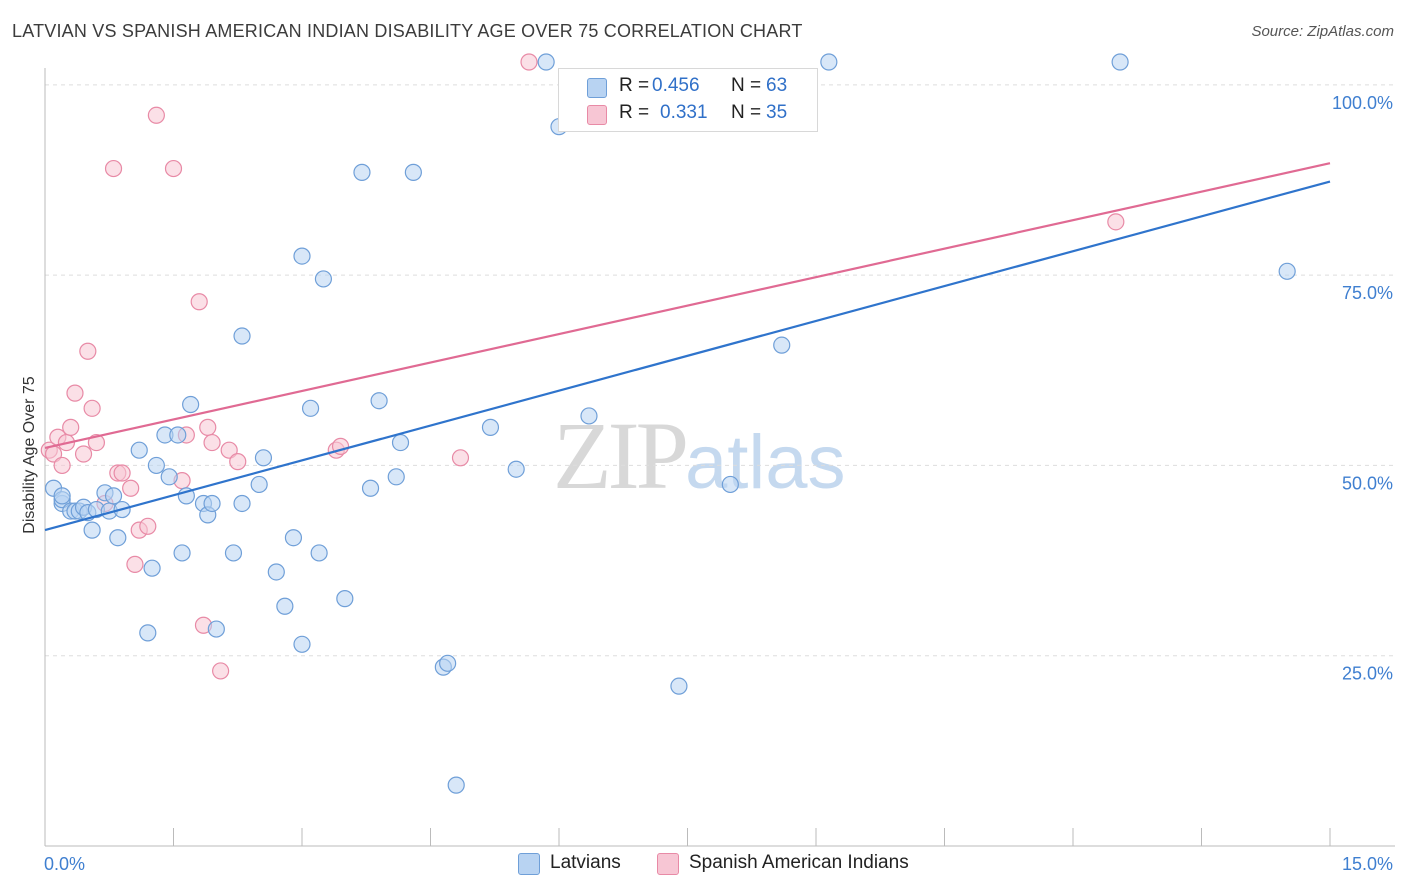 Image resolution: width=1406 pixels, height=892 pixels. I want to click on y-axis-label: Disability Age Over 75, so click(29, 455).